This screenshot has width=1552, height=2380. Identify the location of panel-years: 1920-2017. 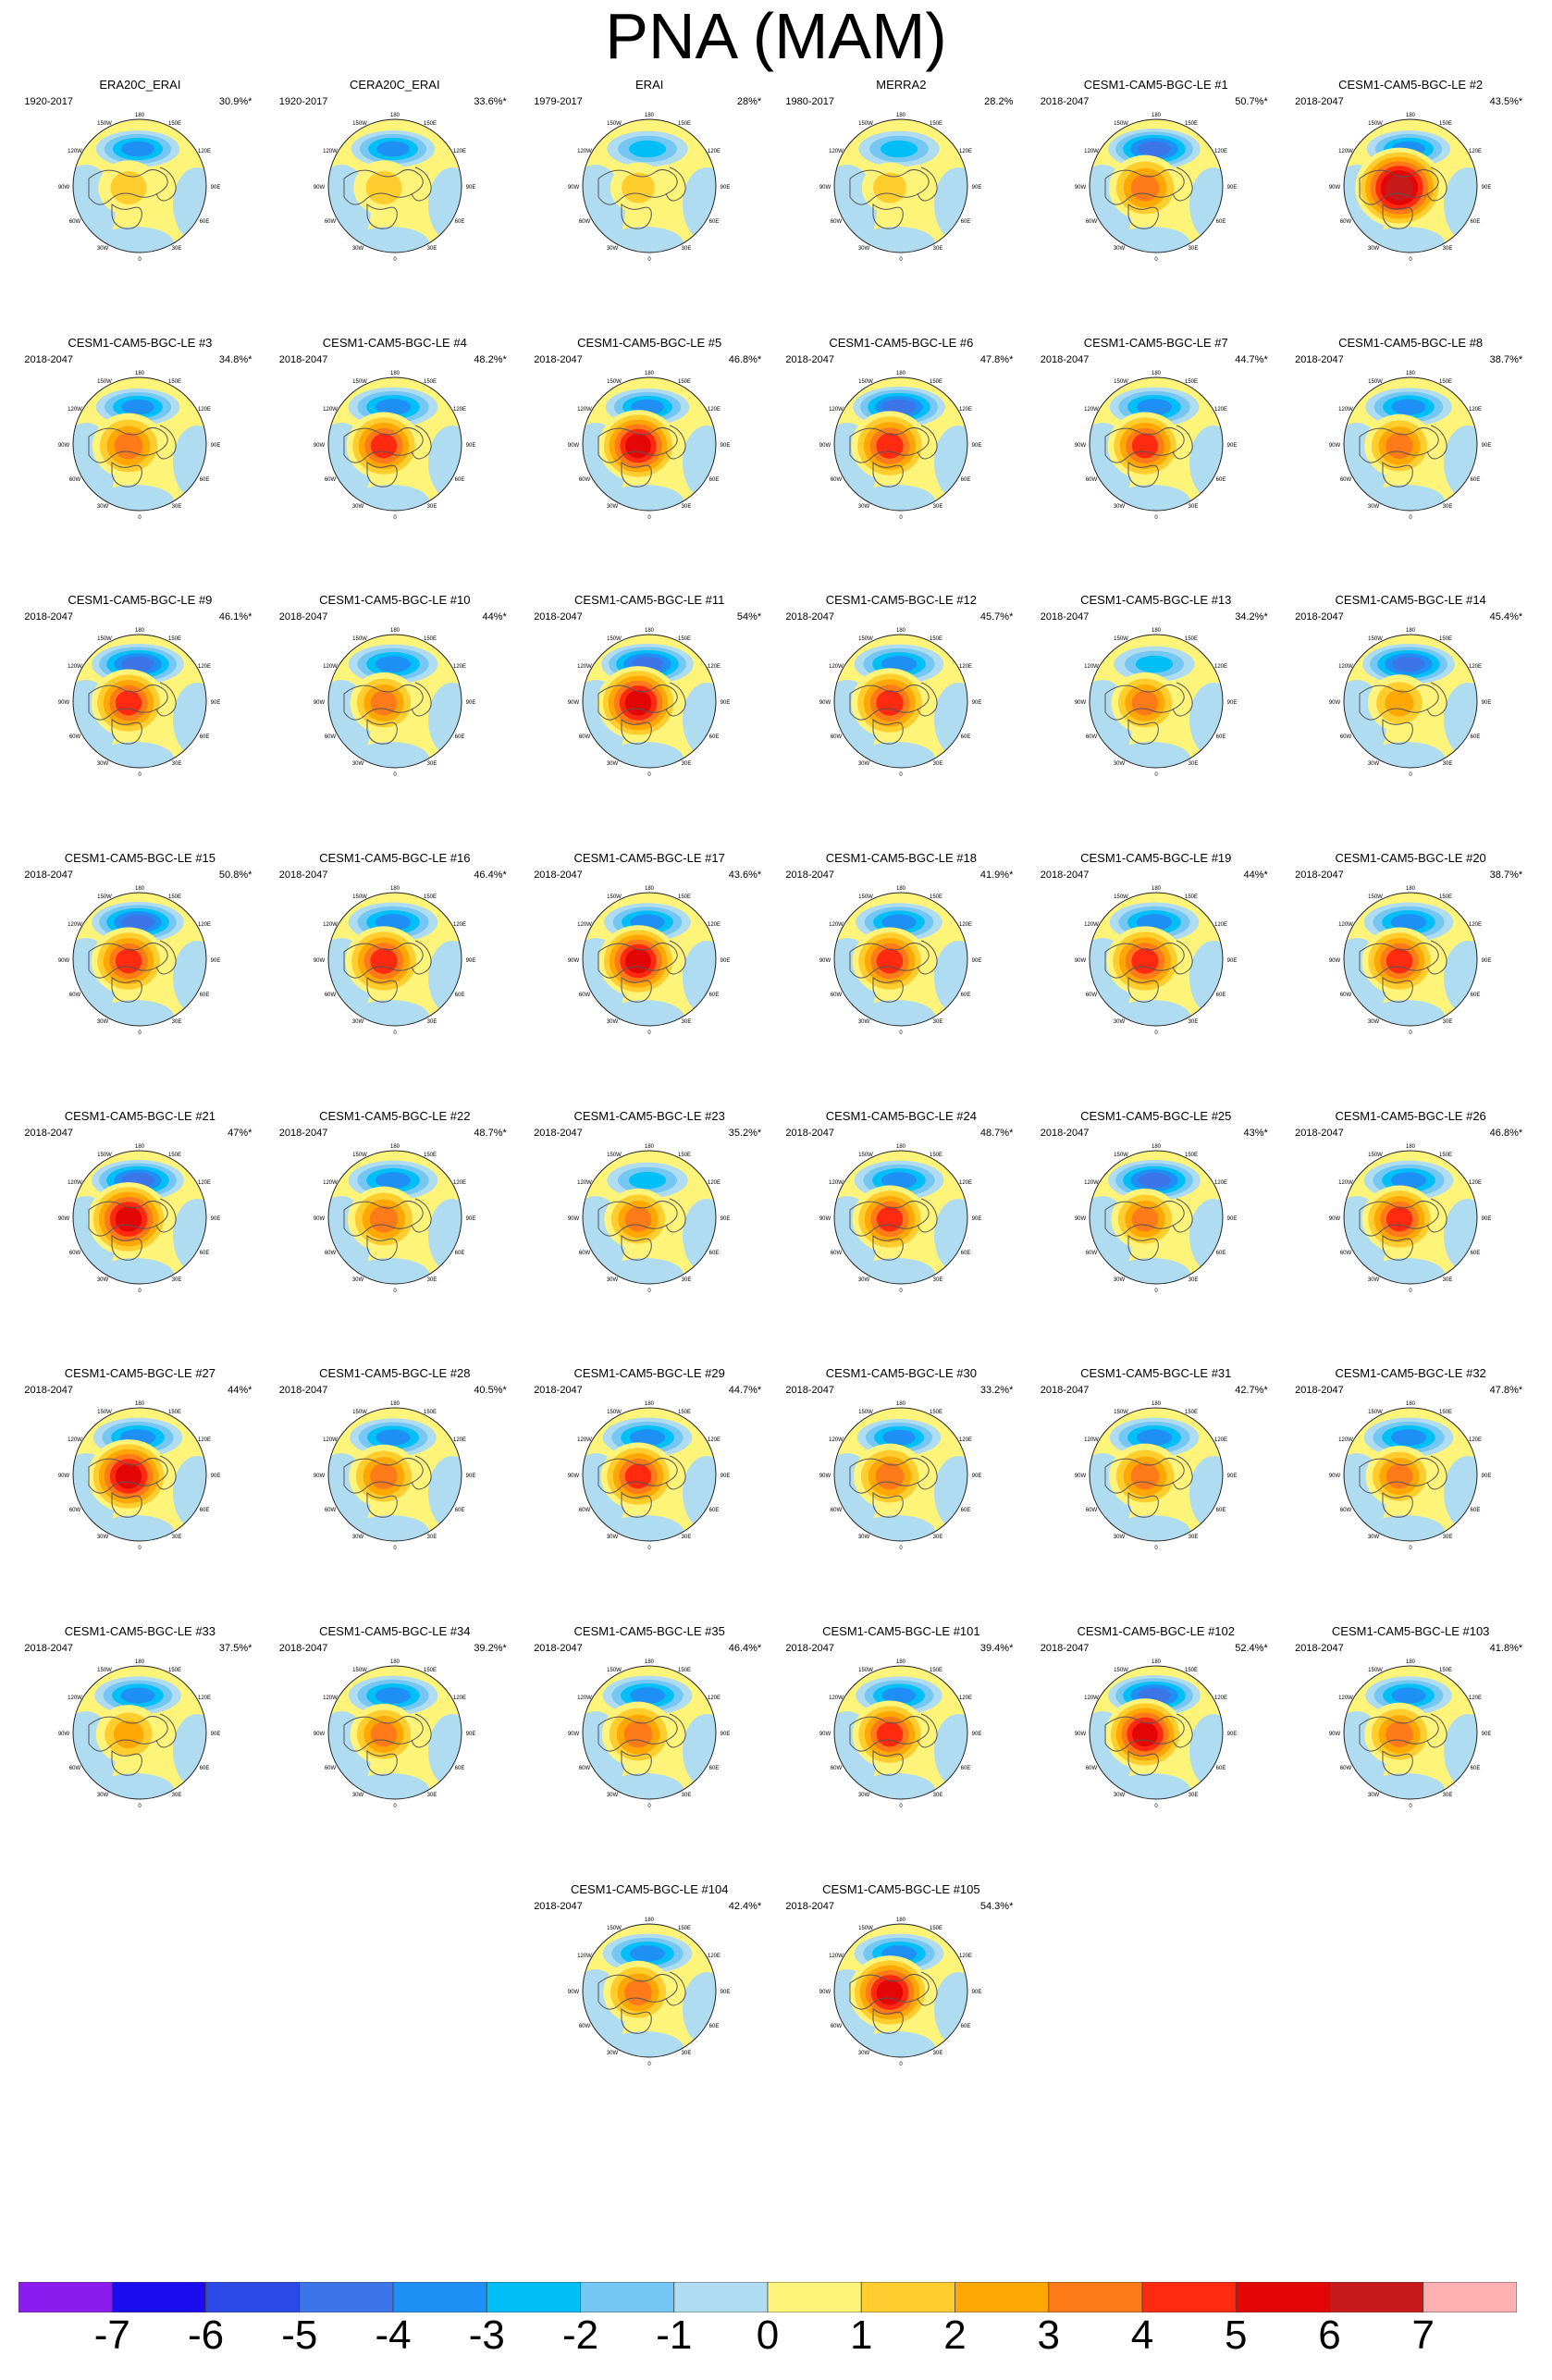
(303, 102).